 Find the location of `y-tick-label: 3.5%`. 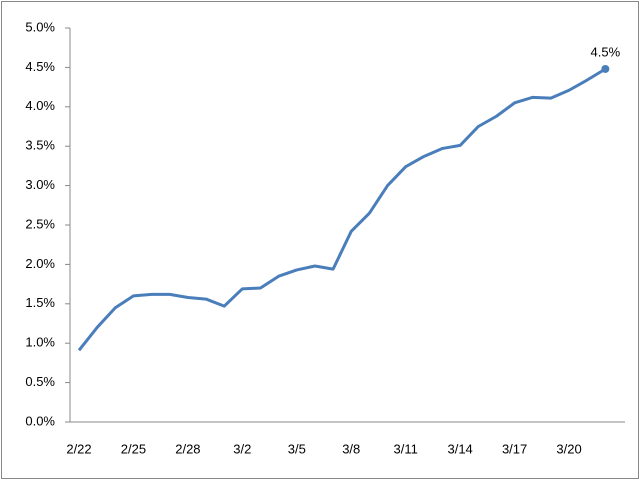

y-tick-label: 3.5% is located at coordinates (40, 145).